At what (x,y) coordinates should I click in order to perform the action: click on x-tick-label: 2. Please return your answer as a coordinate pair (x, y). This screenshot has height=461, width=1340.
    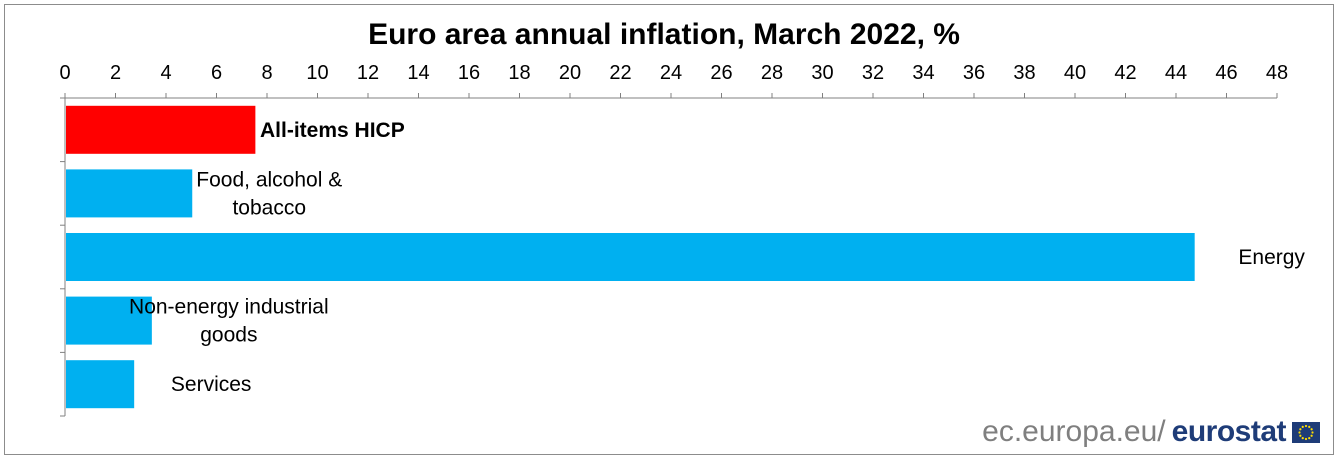
    Looking at the image, I should click on (115, 73).